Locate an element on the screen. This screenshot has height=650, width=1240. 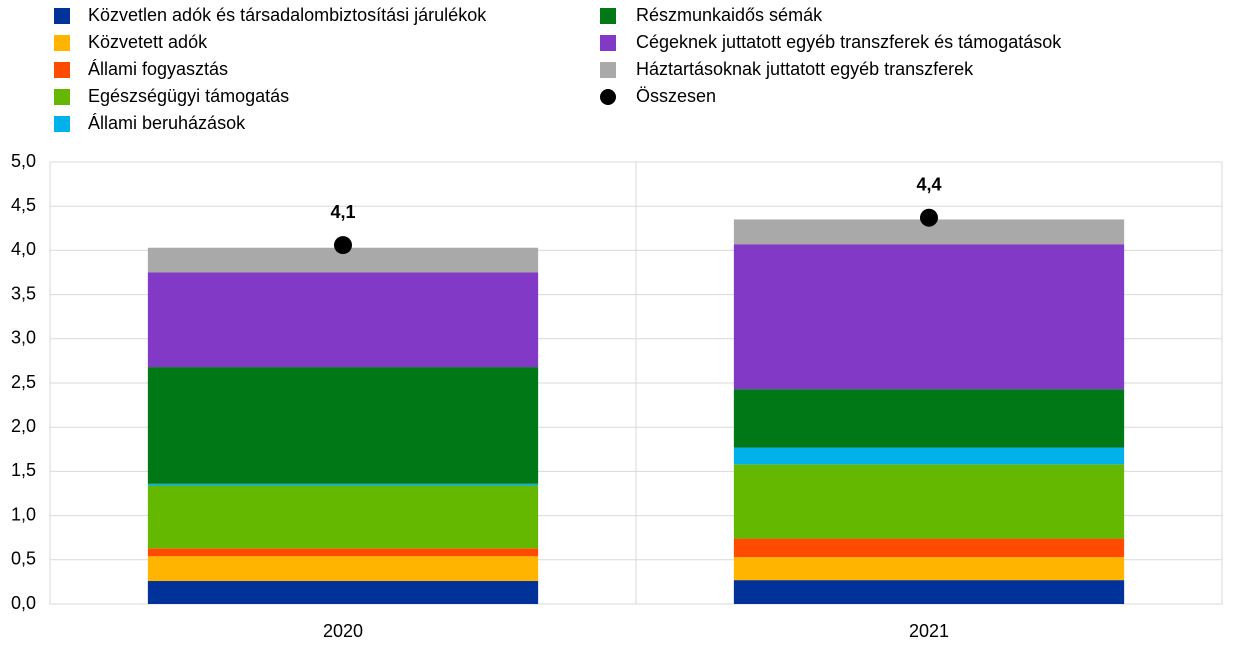
x-tick-label: 2021 is located at coordinates (929, 631).